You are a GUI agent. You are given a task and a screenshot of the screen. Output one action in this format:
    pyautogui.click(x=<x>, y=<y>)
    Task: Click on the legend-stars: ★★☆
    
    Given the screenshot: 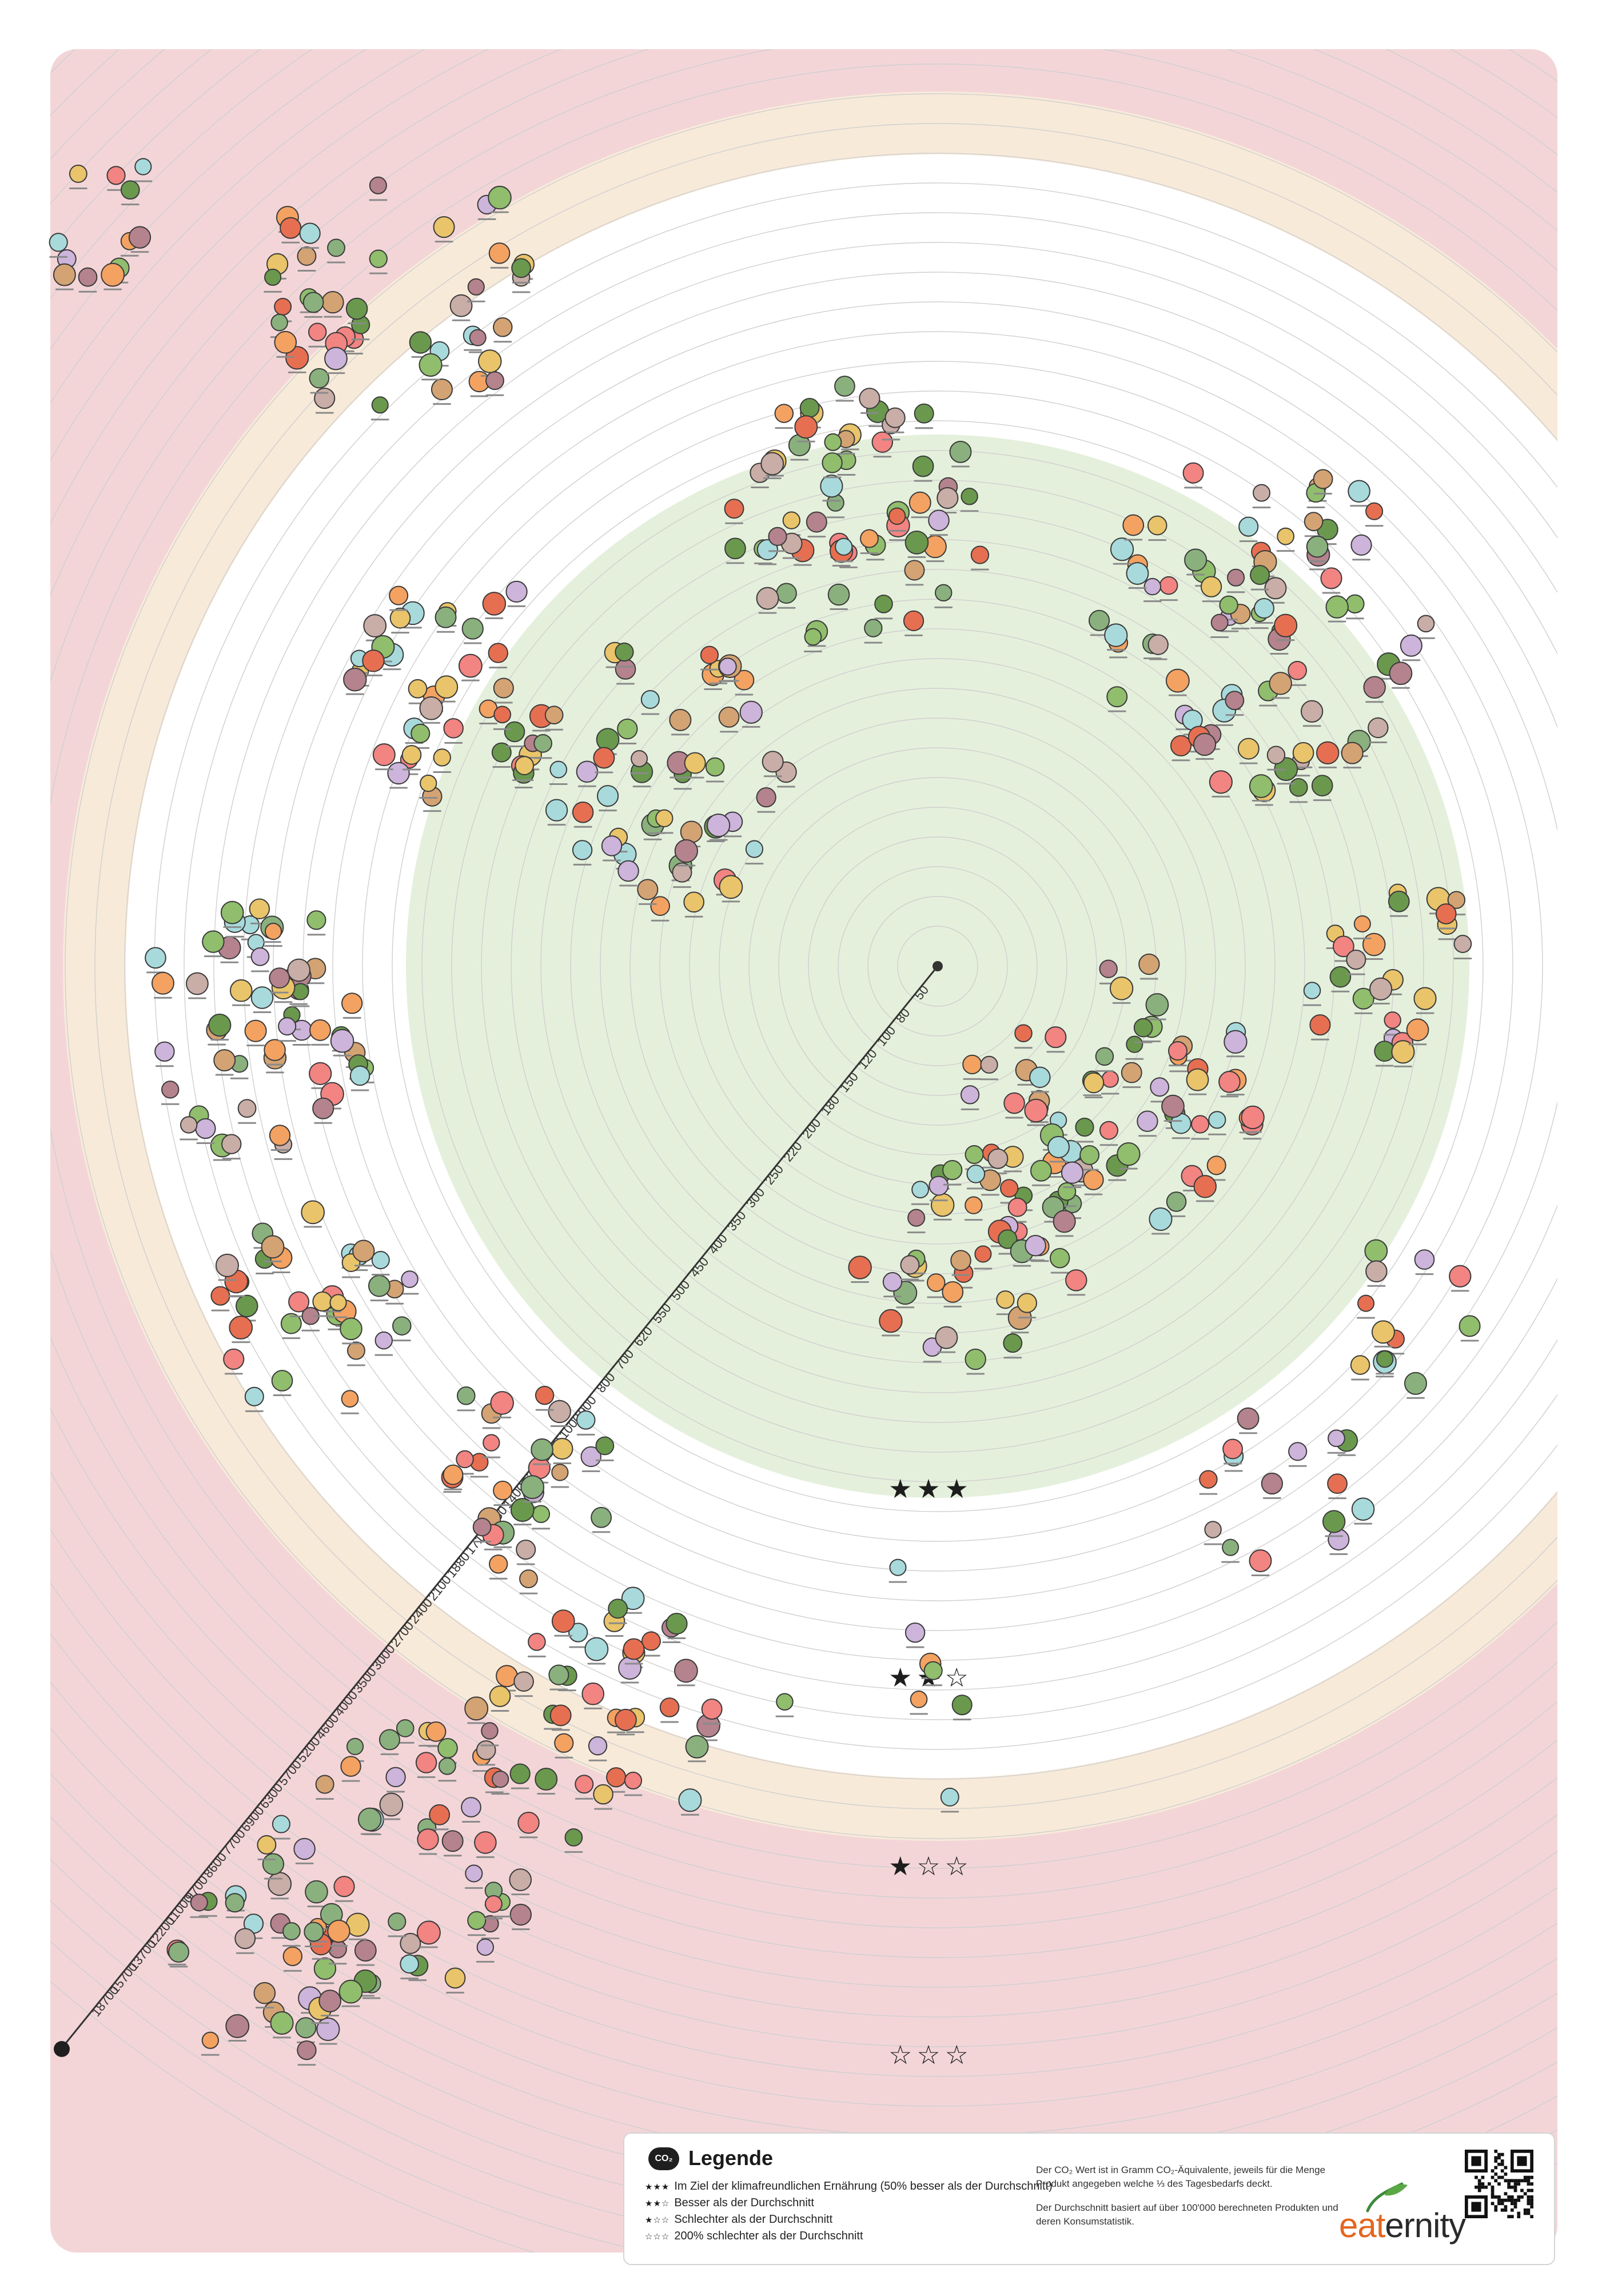 What is the action you would take?
    pyautogui.click(x=657, y=2204)
    